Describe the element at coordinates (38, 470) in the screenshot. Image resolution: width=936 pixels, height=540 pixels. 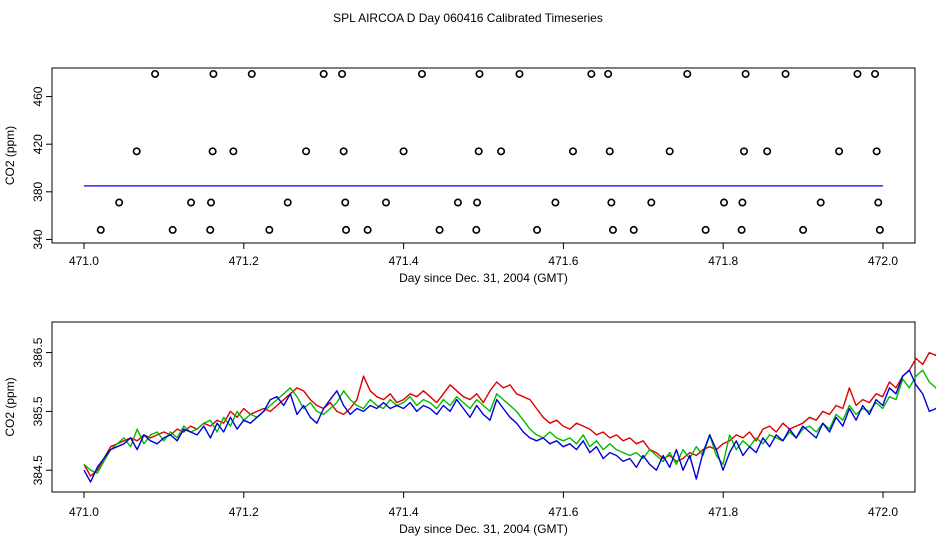
I see `y-tick-label: 384.5` at that location.